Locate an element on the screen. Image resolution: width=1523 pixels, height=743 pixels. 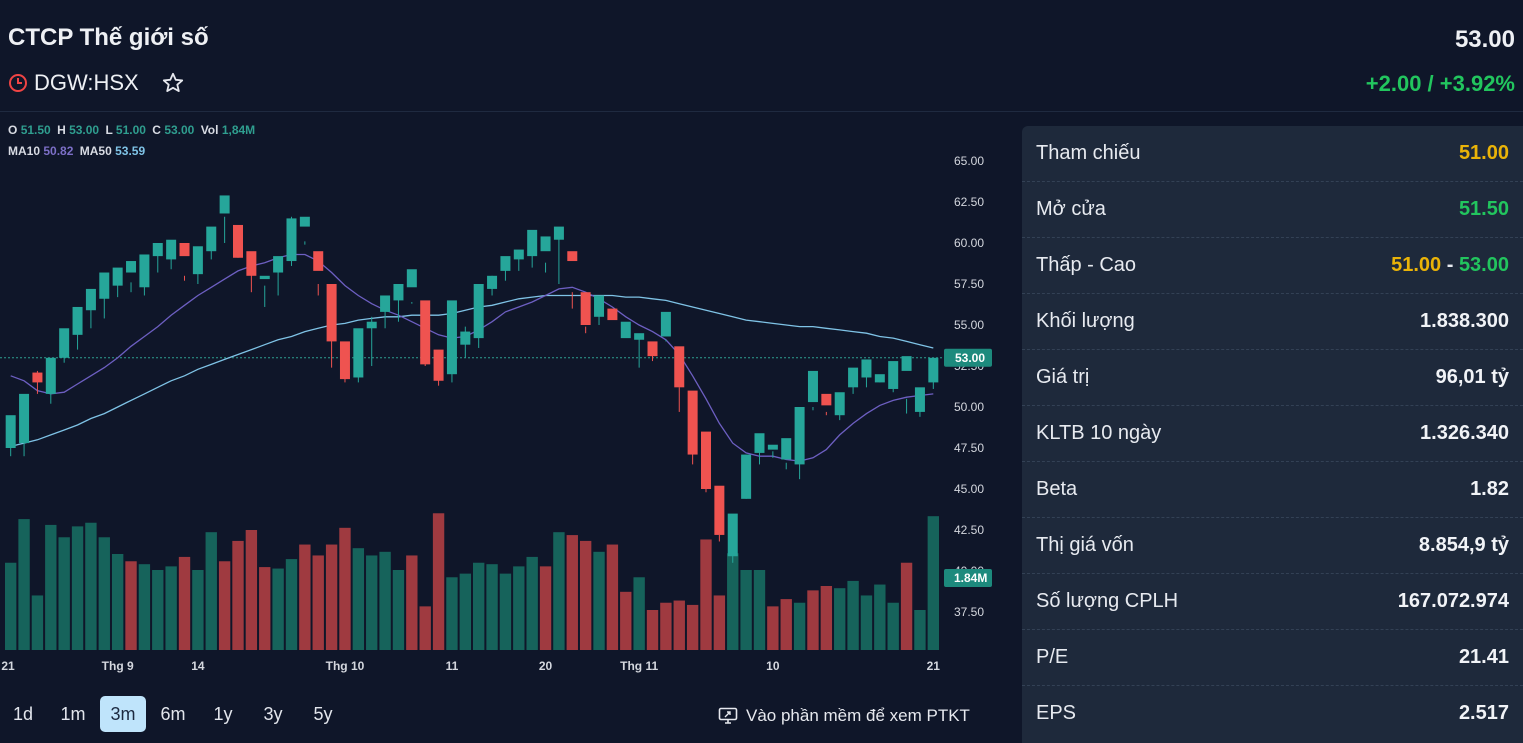
stat-label: KLTB 10 ngày is located at coordinates (1099, 433).